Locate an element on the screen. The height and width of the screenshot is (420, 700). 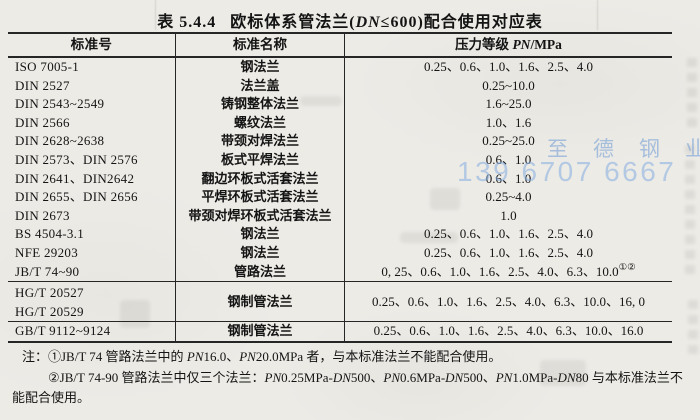
table-header-row: 标准号 标准名称 压力等级 PN/MPa is located at coordinates (340, 46).